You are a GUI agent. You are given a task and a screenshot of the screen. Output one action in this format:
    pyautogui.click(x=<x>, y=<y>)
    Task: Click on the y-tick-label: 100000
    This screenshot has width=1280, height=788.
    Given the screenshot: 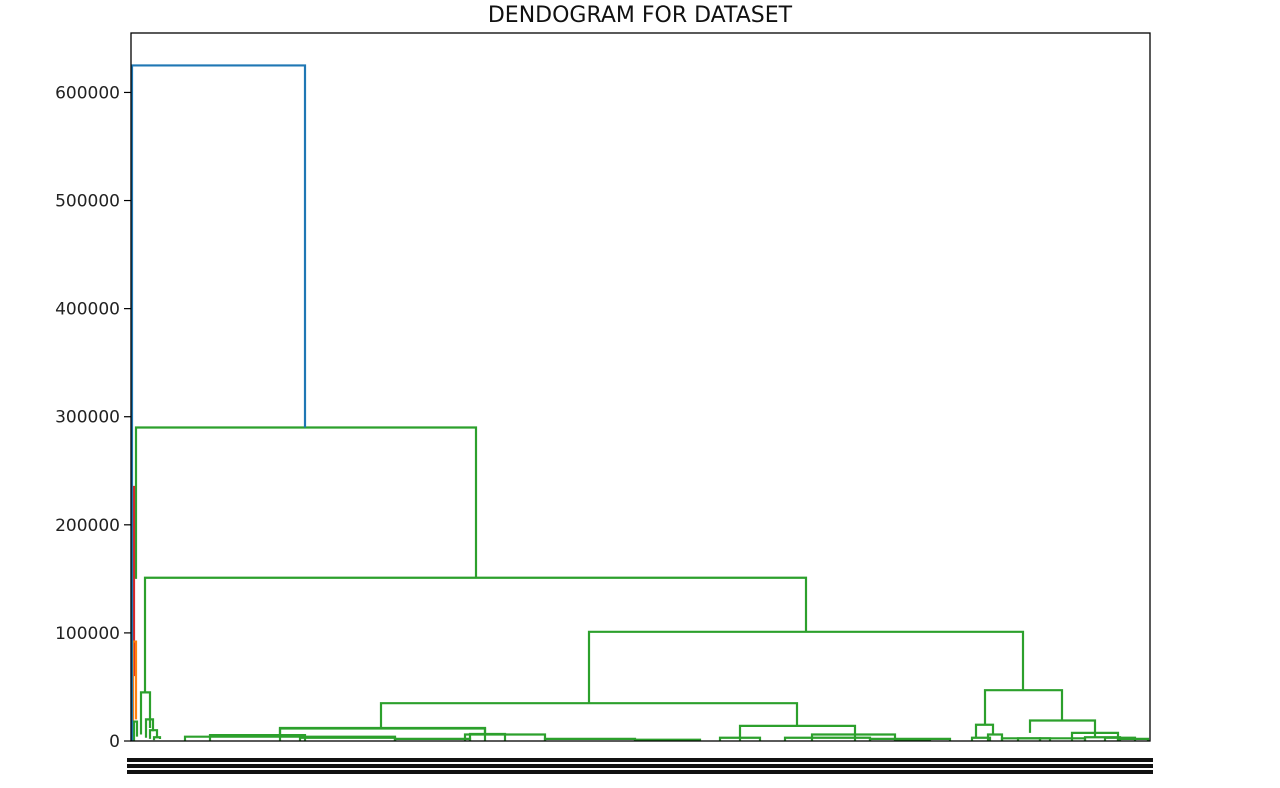 What is the action you would take?
    pyautogui.click(x=87, y=634)
    